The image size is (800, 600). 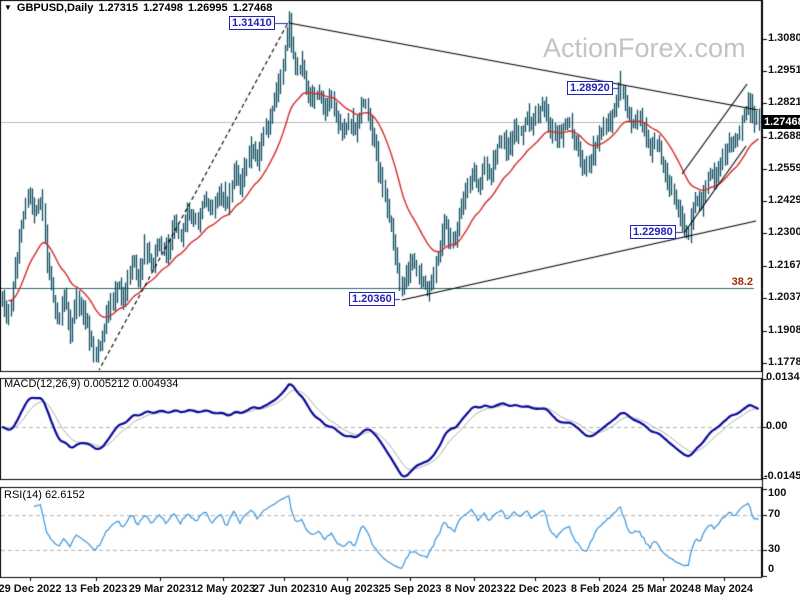 What do you see at coordinates (155, 384) in the screenshot?
I see `macd-signal-value: 0.004934` at bounding box center [155, 384].